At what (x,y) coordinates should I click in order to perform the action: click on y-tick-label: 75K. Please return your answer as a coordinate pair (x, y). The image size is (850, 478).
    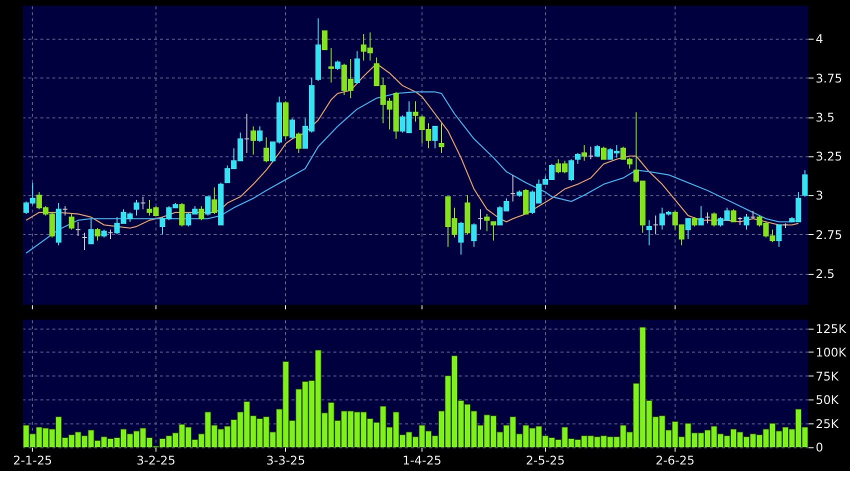
    Looking at the image, I should click on (828, 376).